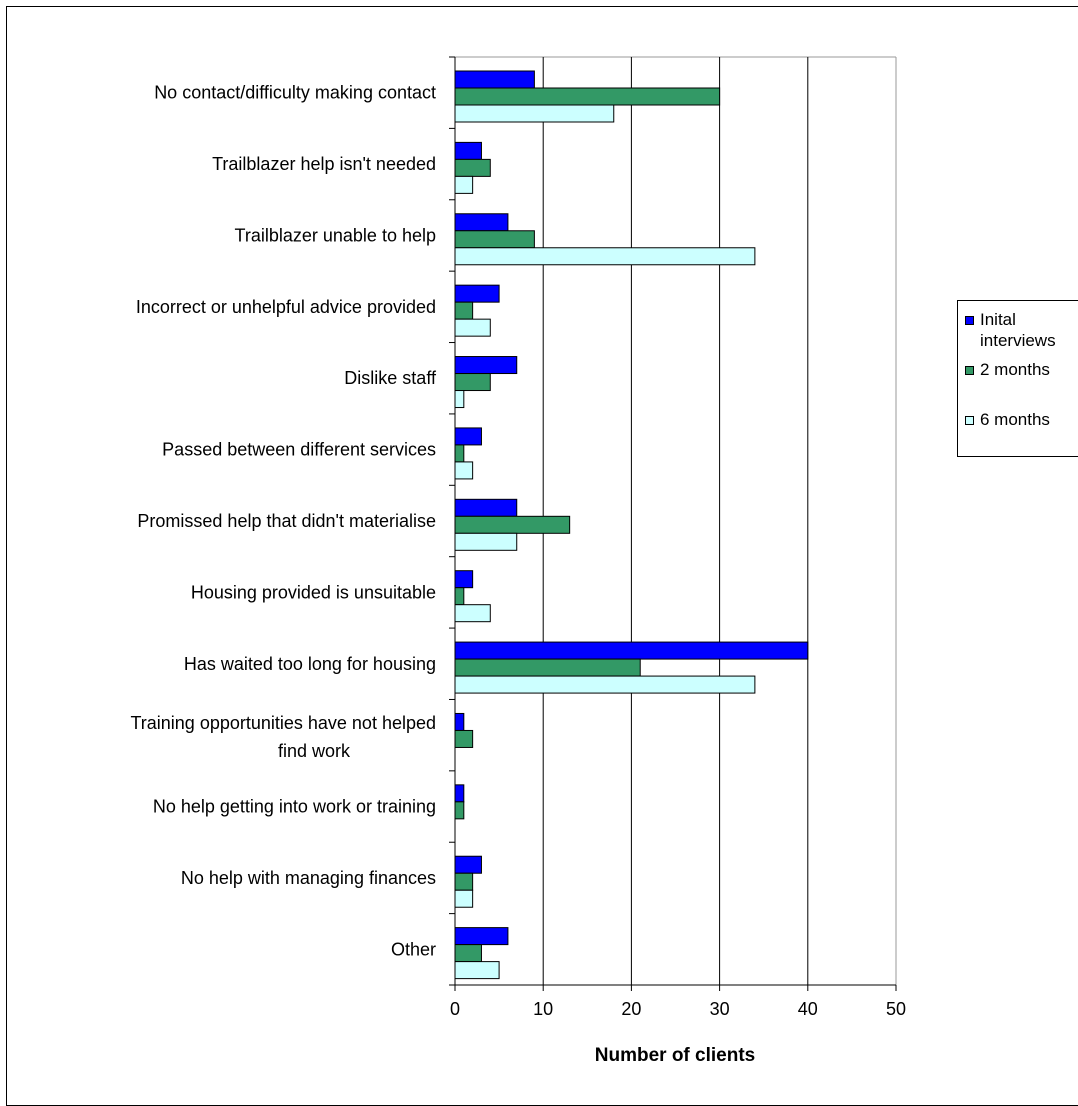 The image size is (1078, 1106). What do you see at coordinates (283, 723) in the screenshot?
I see `category-label: Training opportunities have not helped` at bounding box center [283, 723].